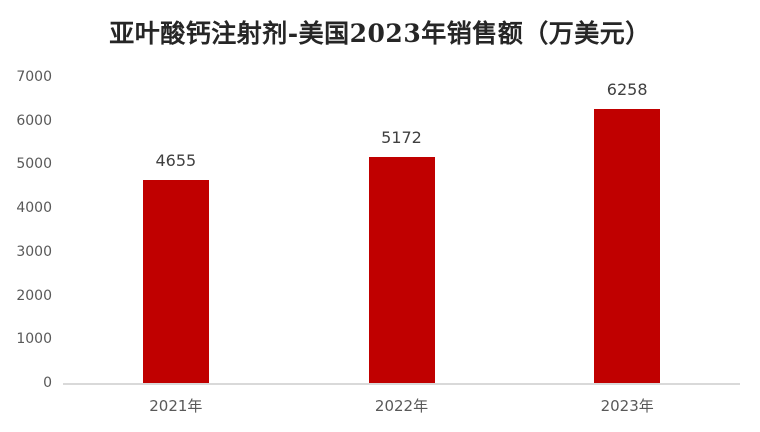  I want to click on x-axis-line, so click(401, 384).